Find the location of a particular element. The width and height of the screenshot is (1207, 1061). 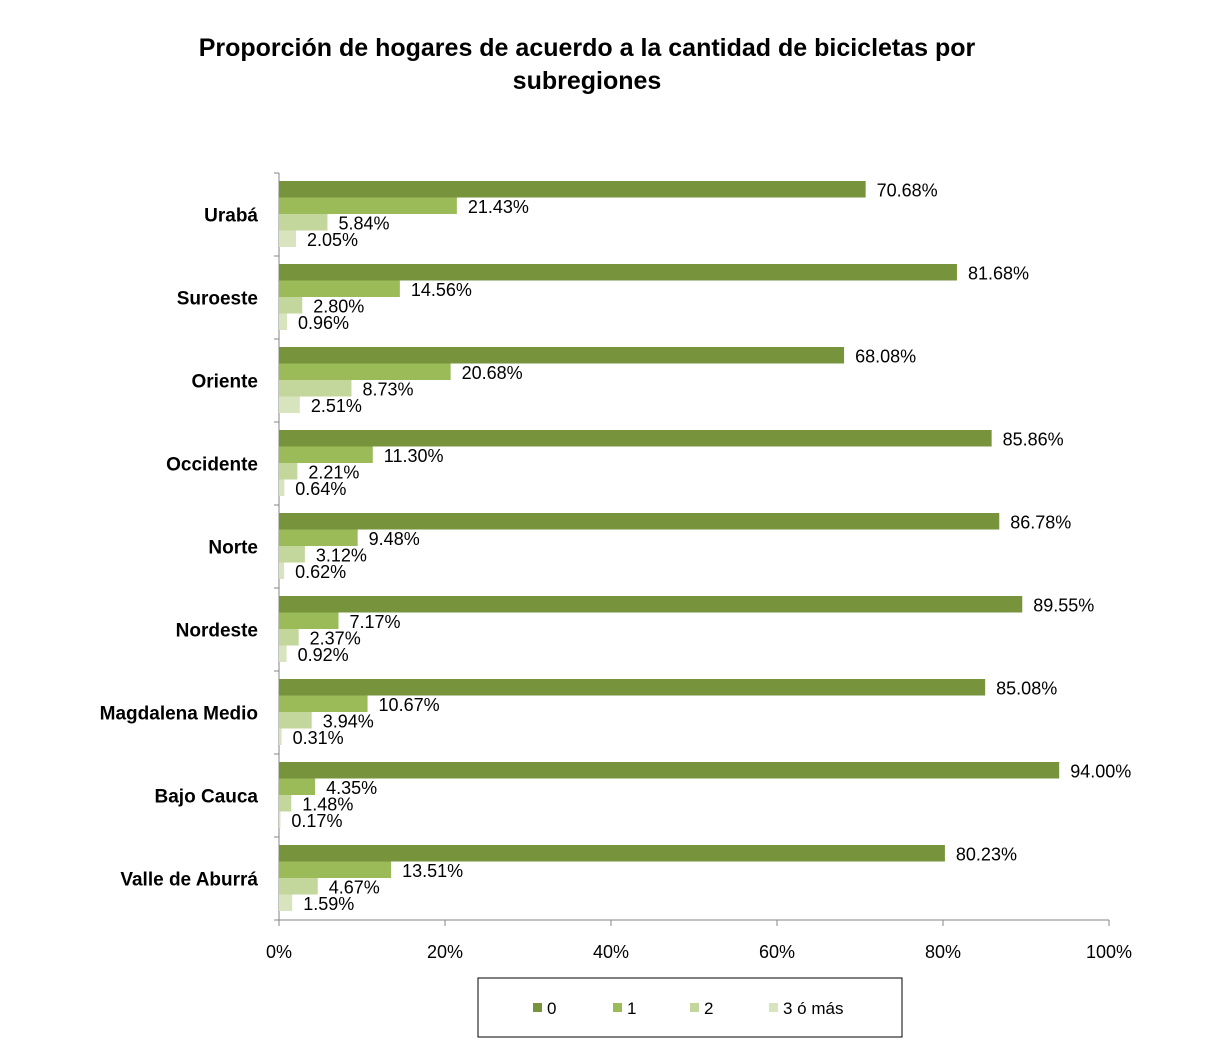

legend-label: 1 is located at coordinates (631, 1008).